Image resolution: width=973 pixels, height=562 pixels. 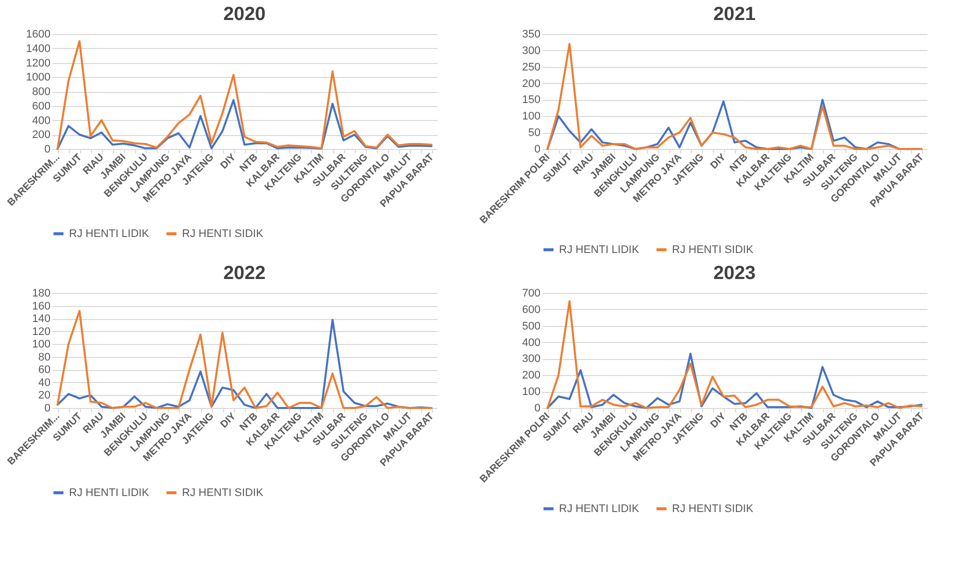 I want to click on y-tick-label: 250, so click(x=531, y=67).